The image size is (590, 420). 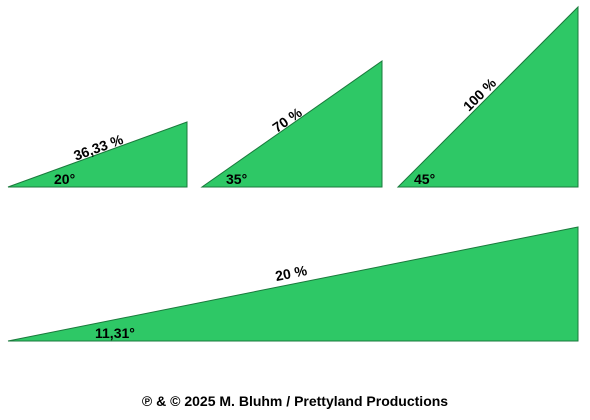 I want to click on copyright-year: 2025, so click(x=200, y=401).